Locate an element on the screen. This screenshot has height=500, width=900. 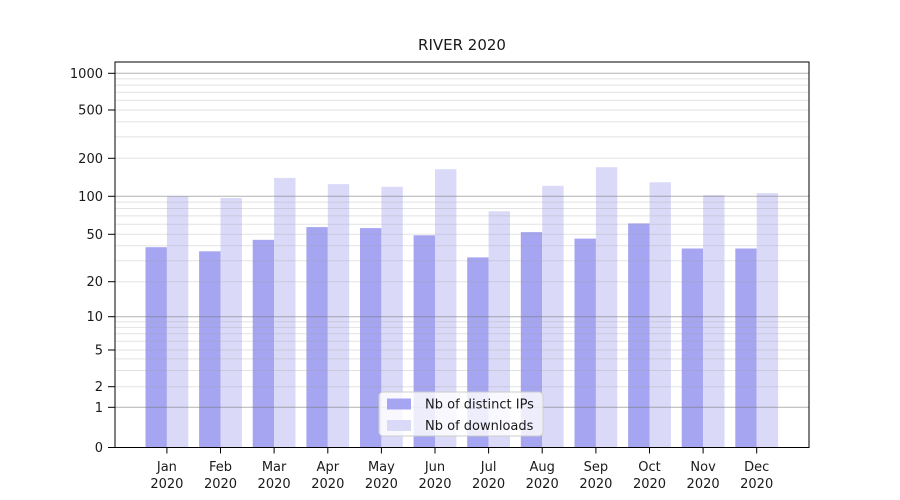
legend-swatch-distinct-ips is located at coordinates (399, 404).